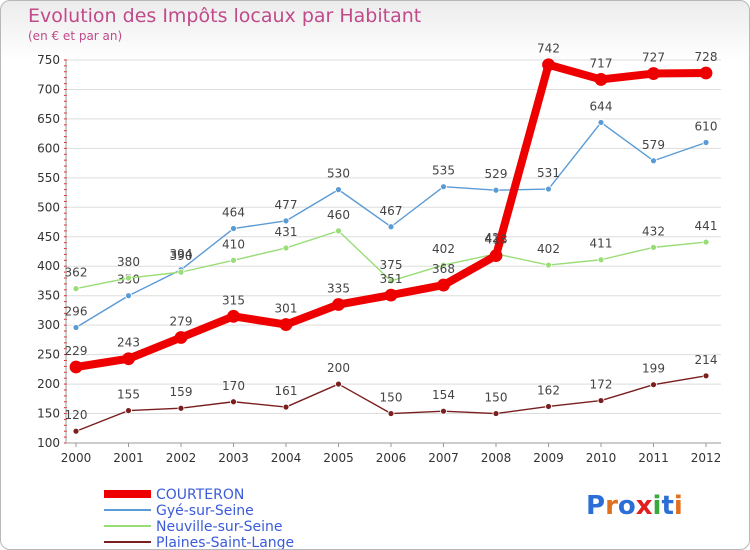 Image resolution: width=750 pixels, height=550 pixels. I want to click on y-tick-label: 500, so click(48, 207).